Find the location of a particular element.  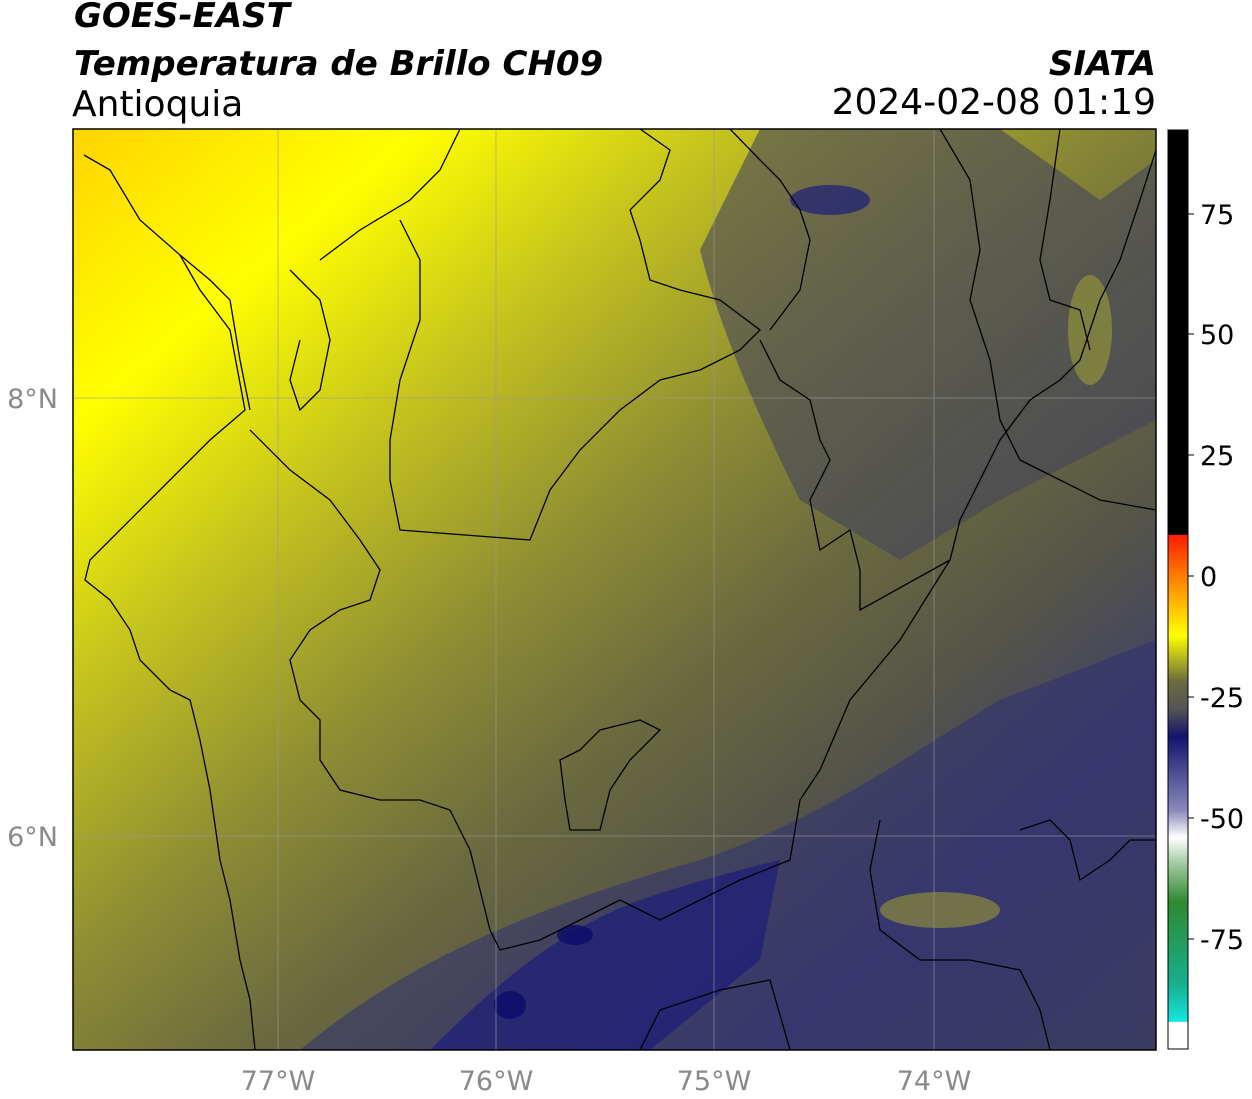

colorbar-tick-neg25: -25 is located at coordinates (1222, 698).